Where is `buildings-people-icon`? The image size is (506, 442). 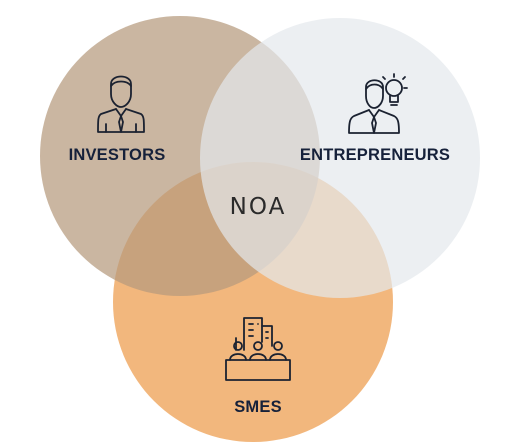
buildings-people-icon is located at coordinates (258, 349).